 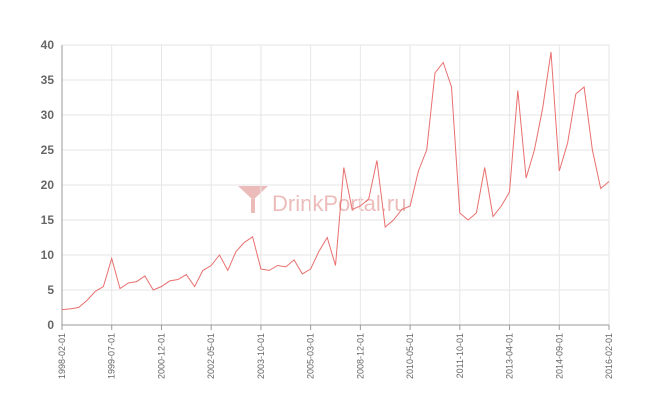 I want to click on glass-icon, so click(x=253, y=193).